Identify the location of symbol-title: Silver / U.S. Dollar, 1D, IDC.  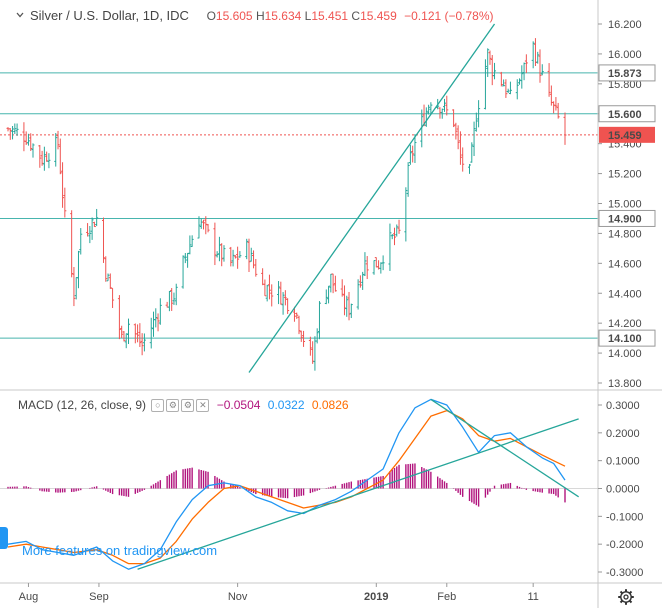
(109, 15).